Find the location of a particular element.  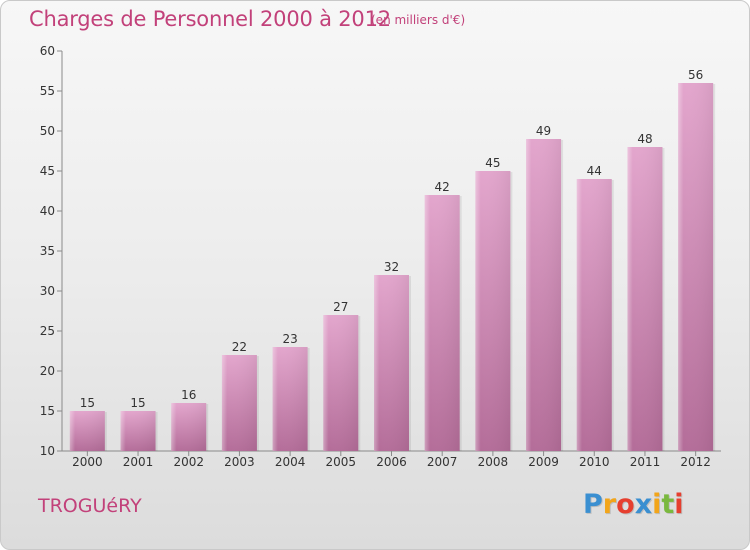

proxiti-logo: Proxiti is located at coordinates (633, 504).